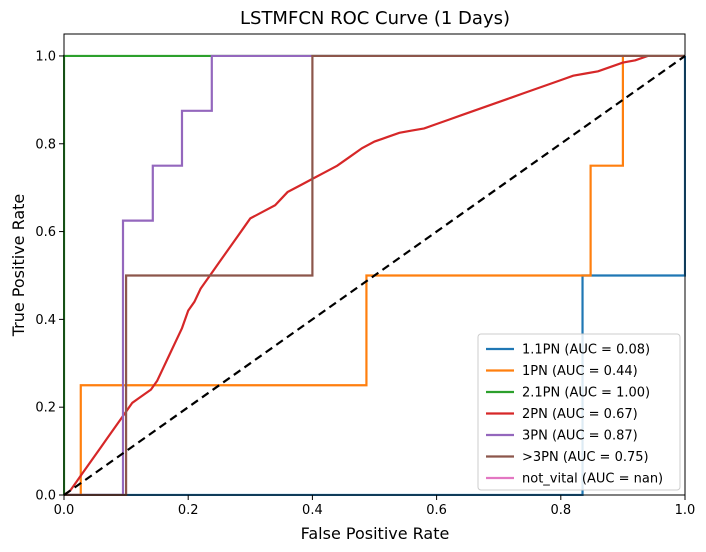 The width and height of the screenshot is (706, 552). What do you see at coordinates (586, 350) in the screenshot?
I see `legend-label: 1.1PN (AUC = 0.08)` at bounding box center [586, 350].